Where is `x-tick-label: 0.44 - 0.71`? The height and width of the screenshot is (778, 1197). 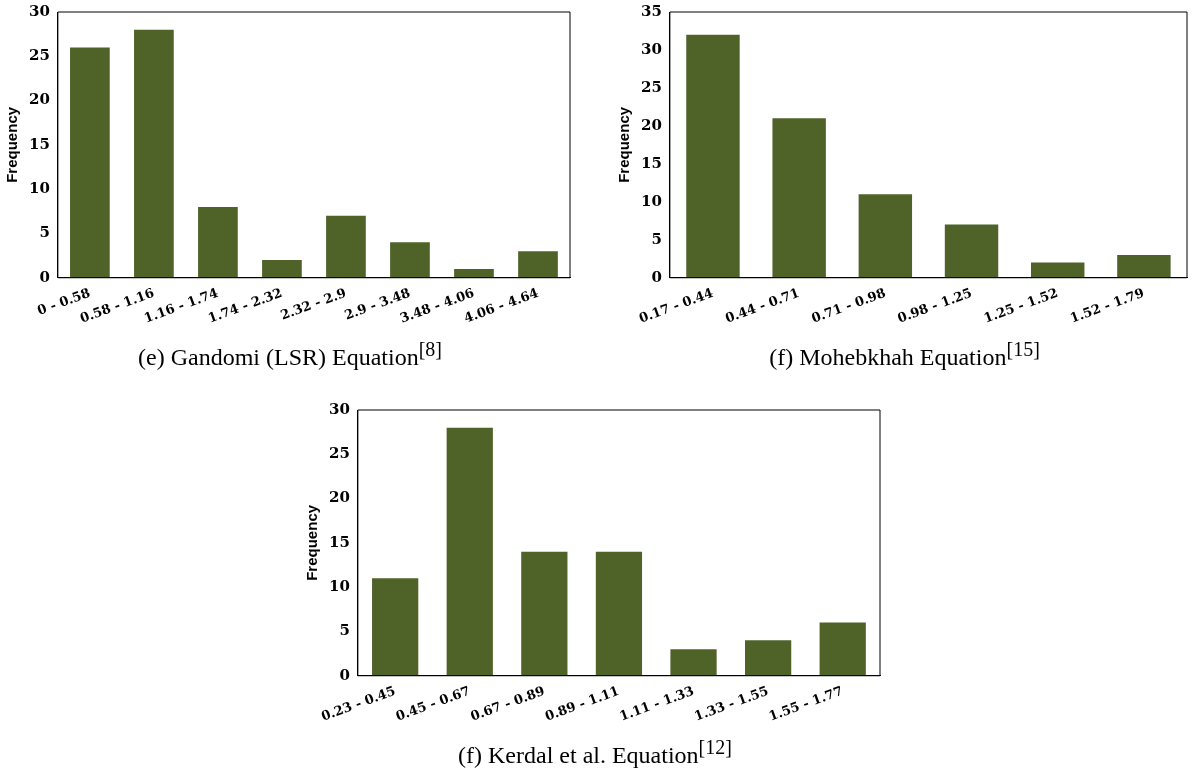
x-tick-label: 0.44 - 0.71 is located at coordinates (762, 305).